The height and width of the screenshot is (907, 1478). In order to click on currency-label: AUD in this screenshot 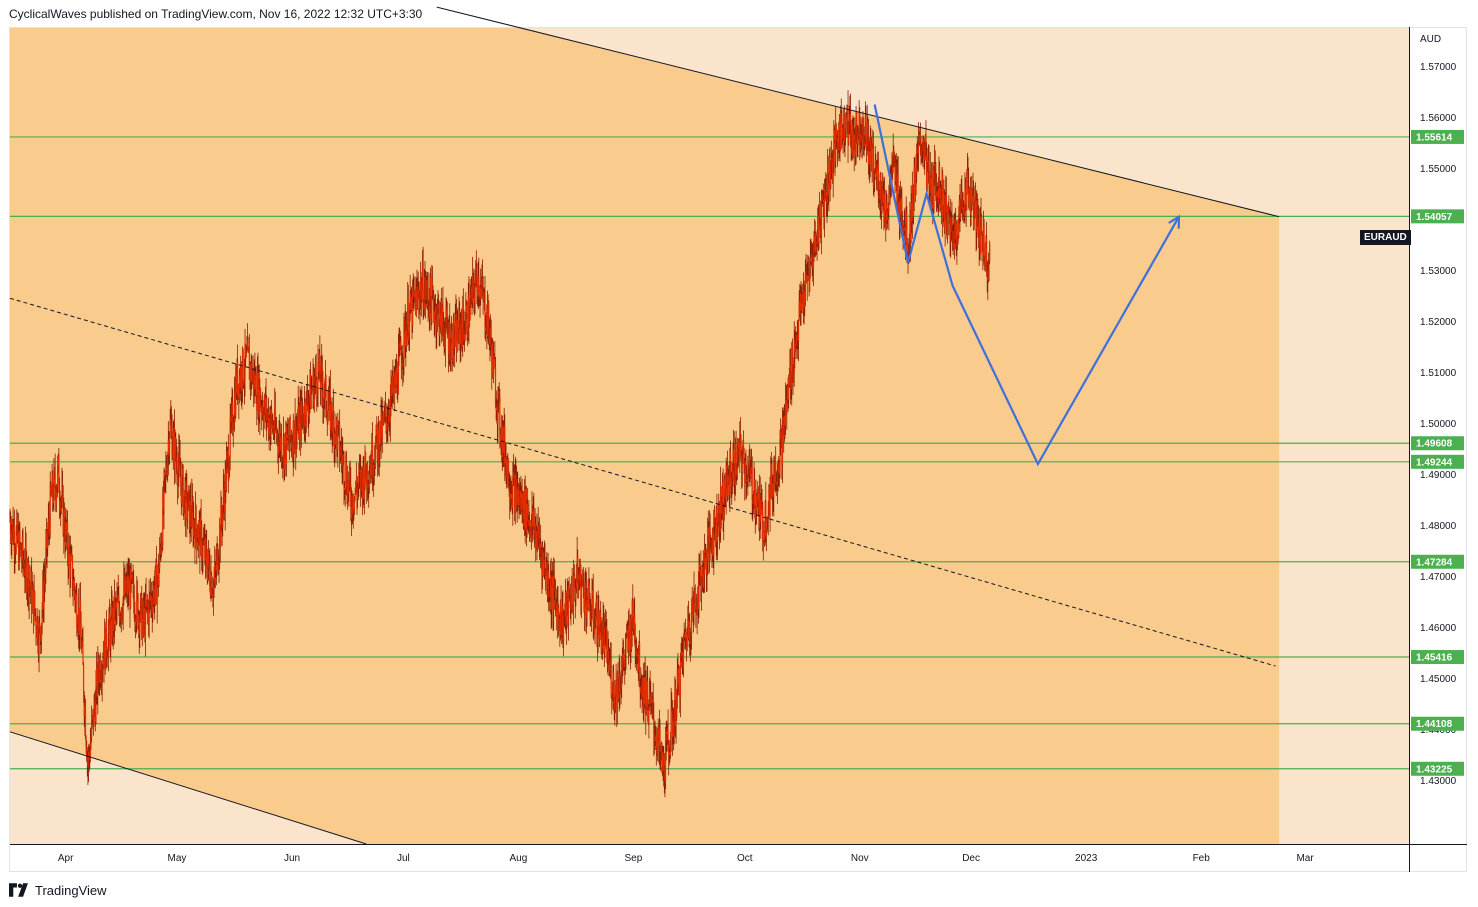, I will do `click(1431, 39)`.